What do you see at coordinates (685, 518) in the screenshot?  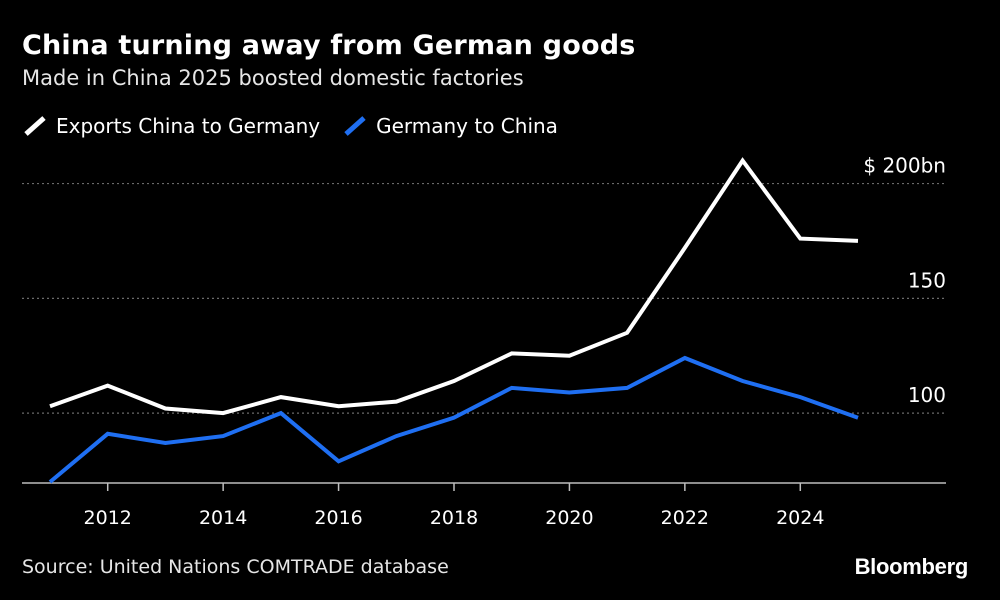 I see `x-tick-label-2022: 2022` at bounding box center [685, 518].